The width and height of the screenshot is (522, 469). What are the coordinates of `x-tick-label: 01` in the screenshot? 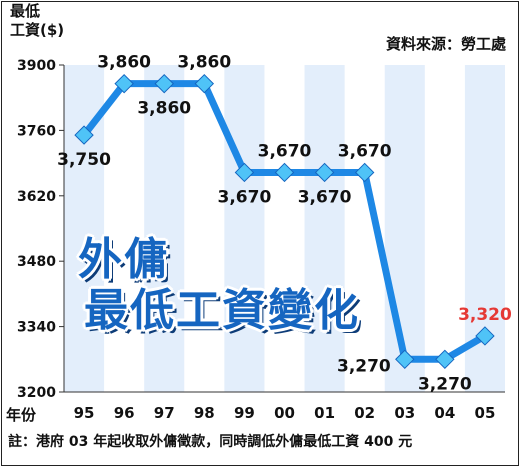 It's located at (324, 413).